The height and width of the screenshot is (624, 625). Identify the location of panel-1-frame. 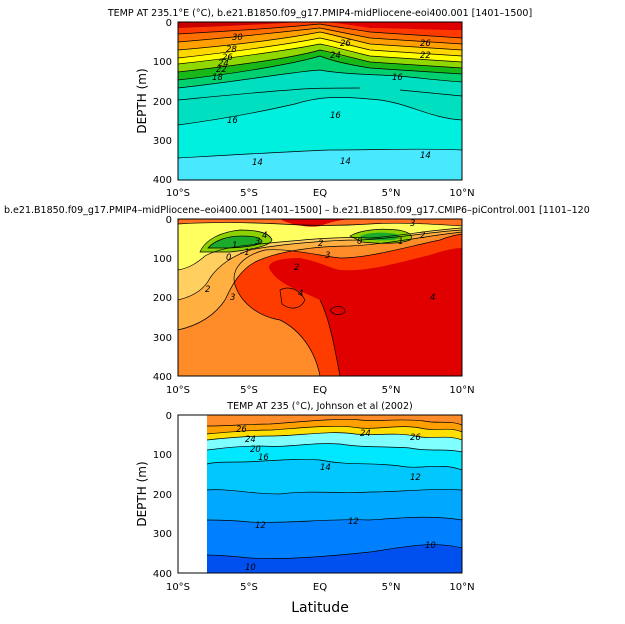
(320, 101).